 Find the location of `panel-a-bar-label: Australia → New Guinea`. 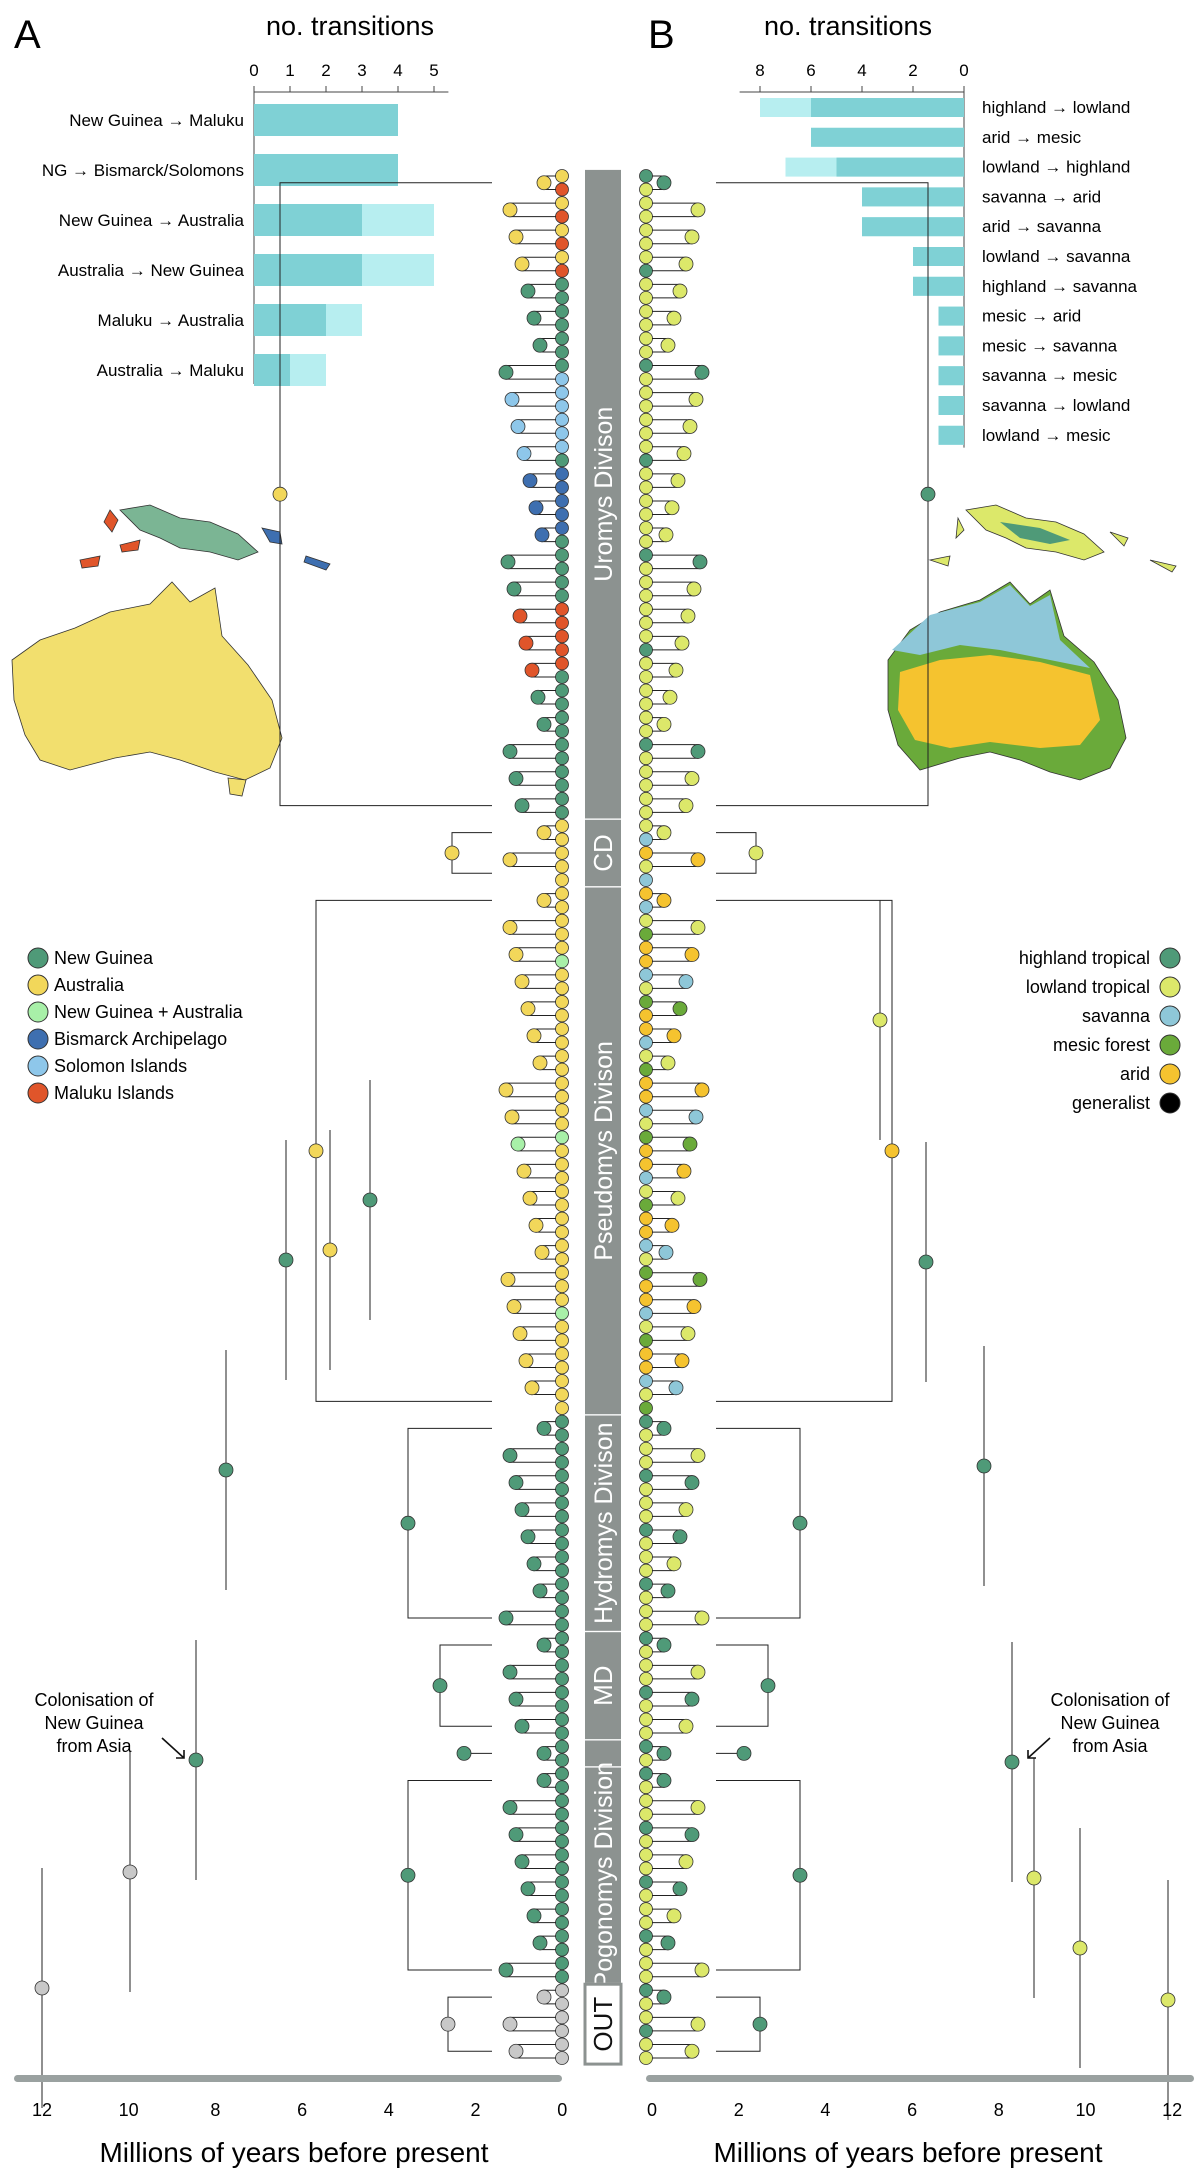

panel-a-bar-label: Australia → New Guinea is located at coordinates (151, 270).